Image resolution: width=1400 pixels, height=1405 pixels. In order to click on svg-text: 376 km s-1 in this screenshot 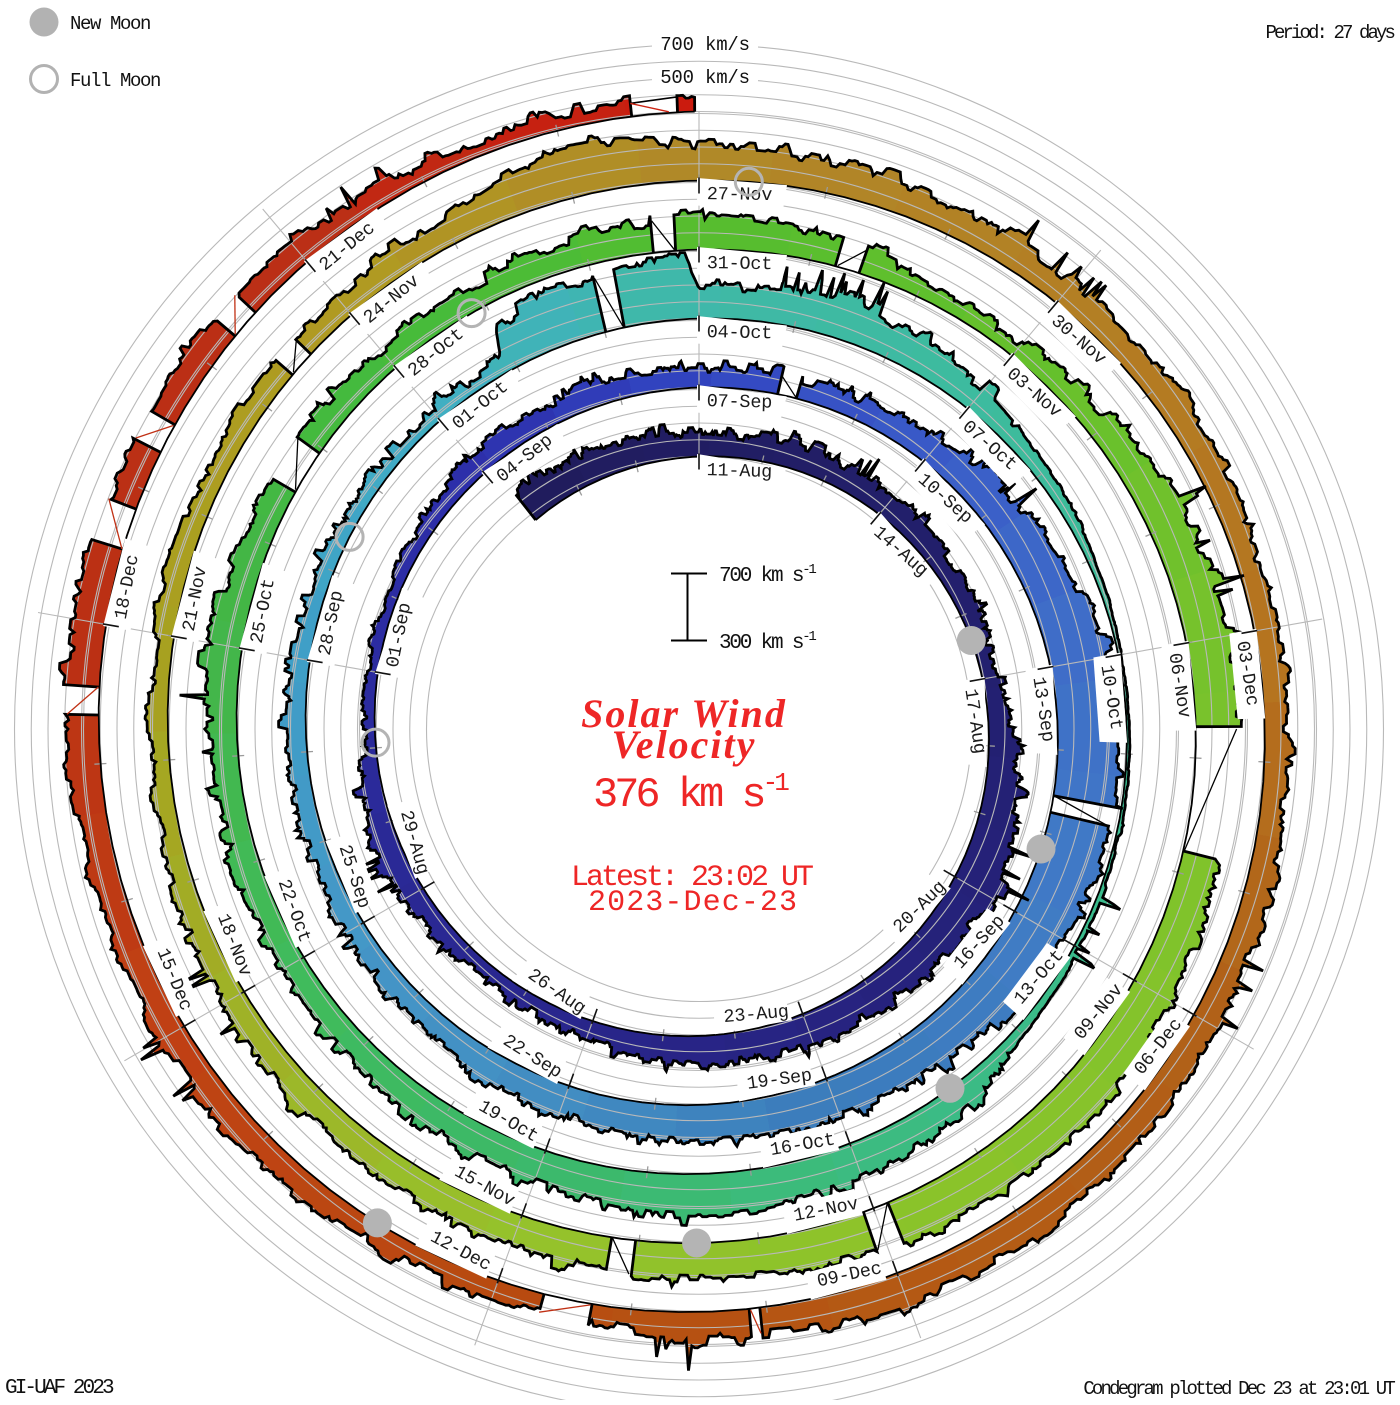, I will do `click(691, 793)`.